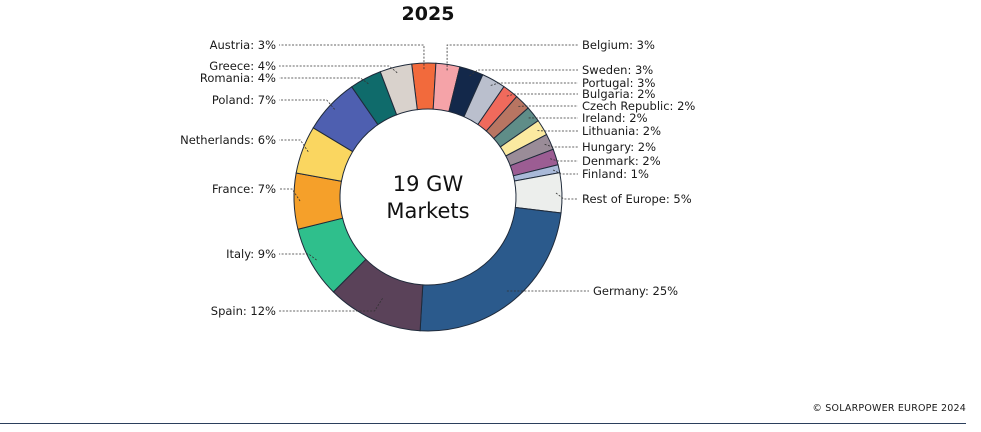 This screenshot has height=432, width=981. What do you see at coordinates (638, 106) in the screenshot?
I see `label-czech-republic: Czech Republic: 2%` at bounding box center [638, 106].